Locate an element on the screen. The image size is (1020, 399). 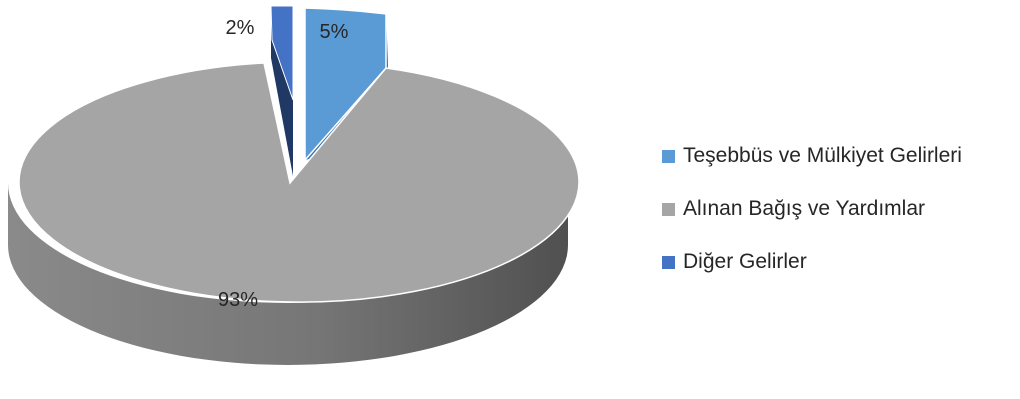
data-label: 5% is located at coordinates (334, 32).